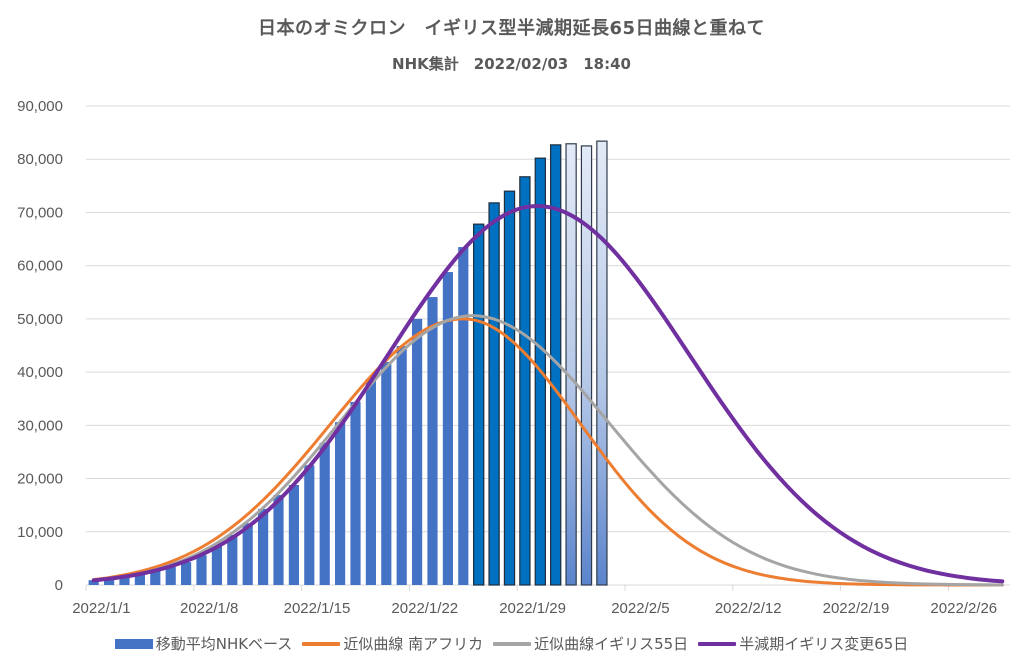 This screenshot has width=1023, height=669. What do you see at coordinates (640, 608) in the screenshot?
I see `x-tick-label: 2022/2/5` at bounding box center [640, 608].